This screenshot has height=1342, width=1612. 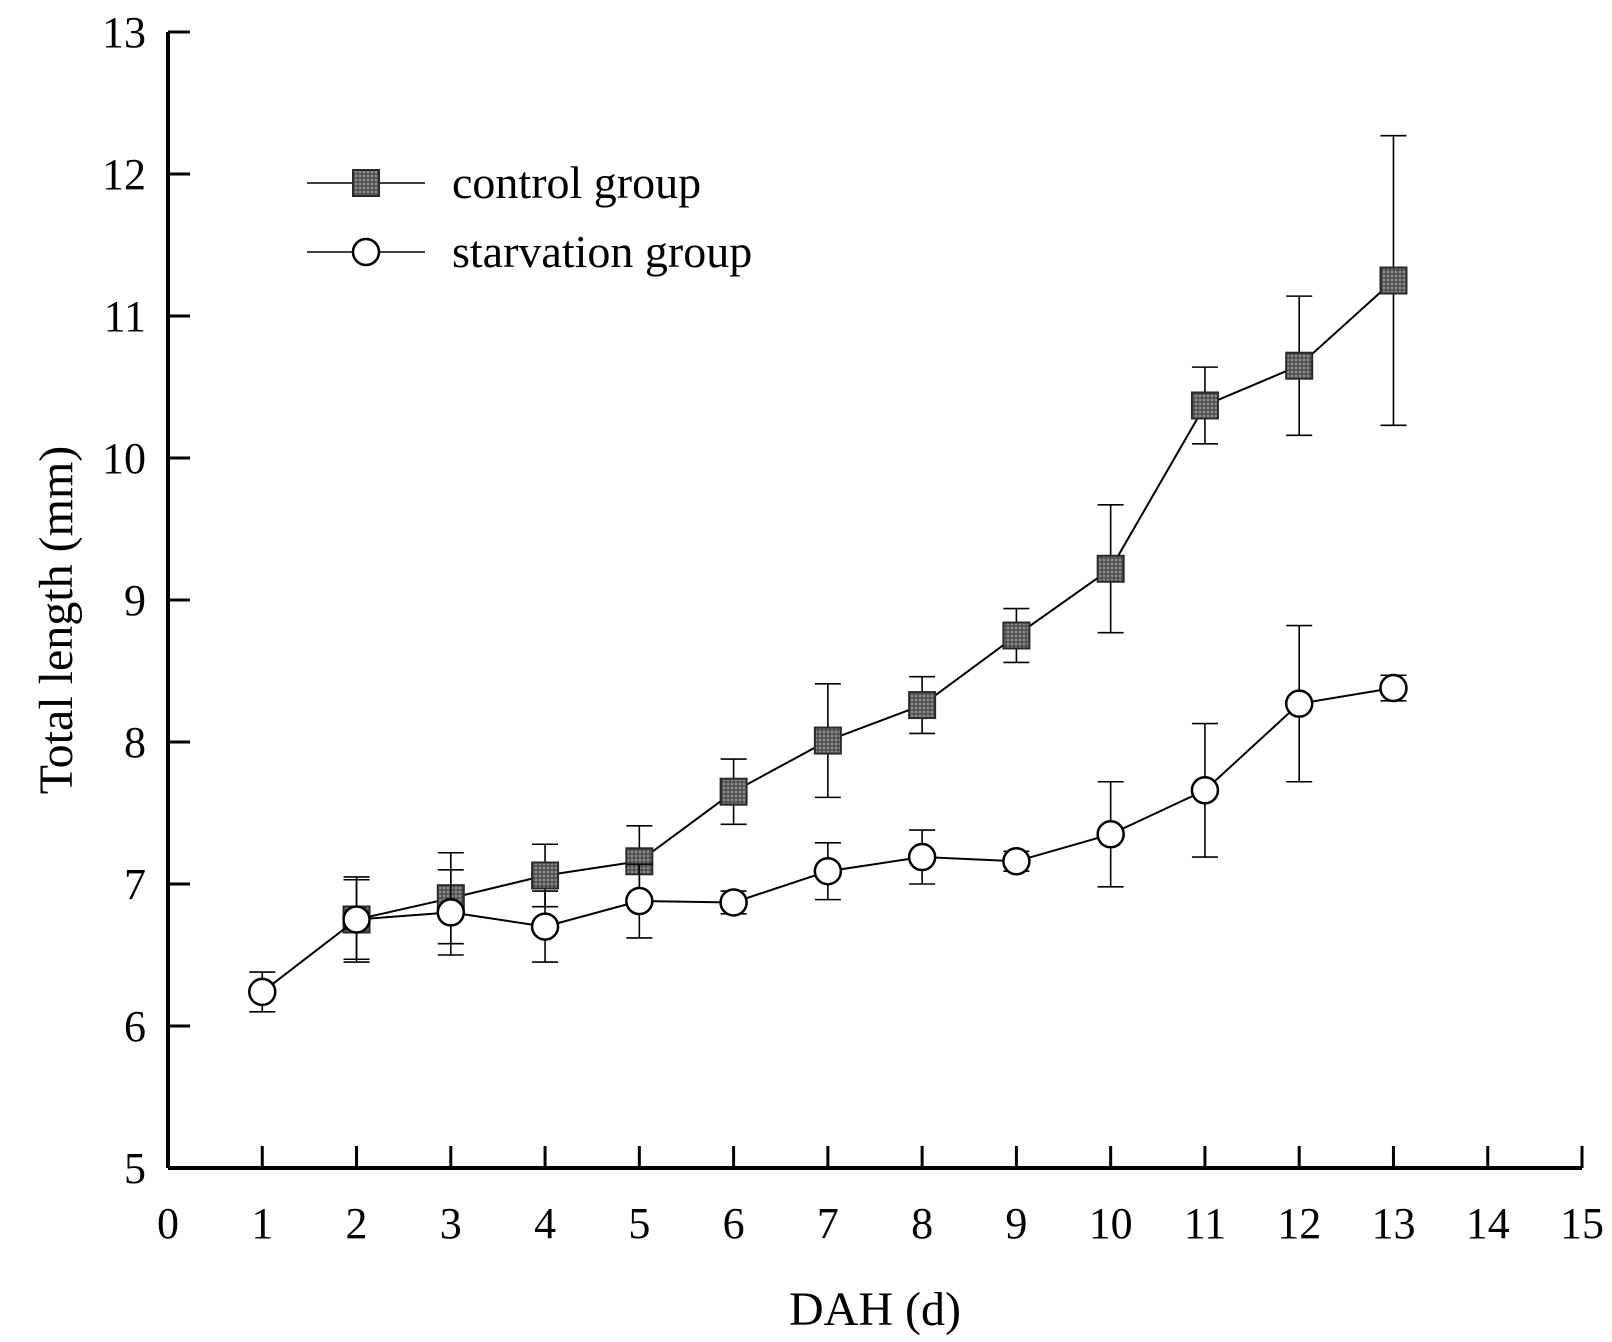 What do you see at coordinates (125, 316) in the screenshot?
I see `y-tick-label: 11` at bounding box center [125, 316].